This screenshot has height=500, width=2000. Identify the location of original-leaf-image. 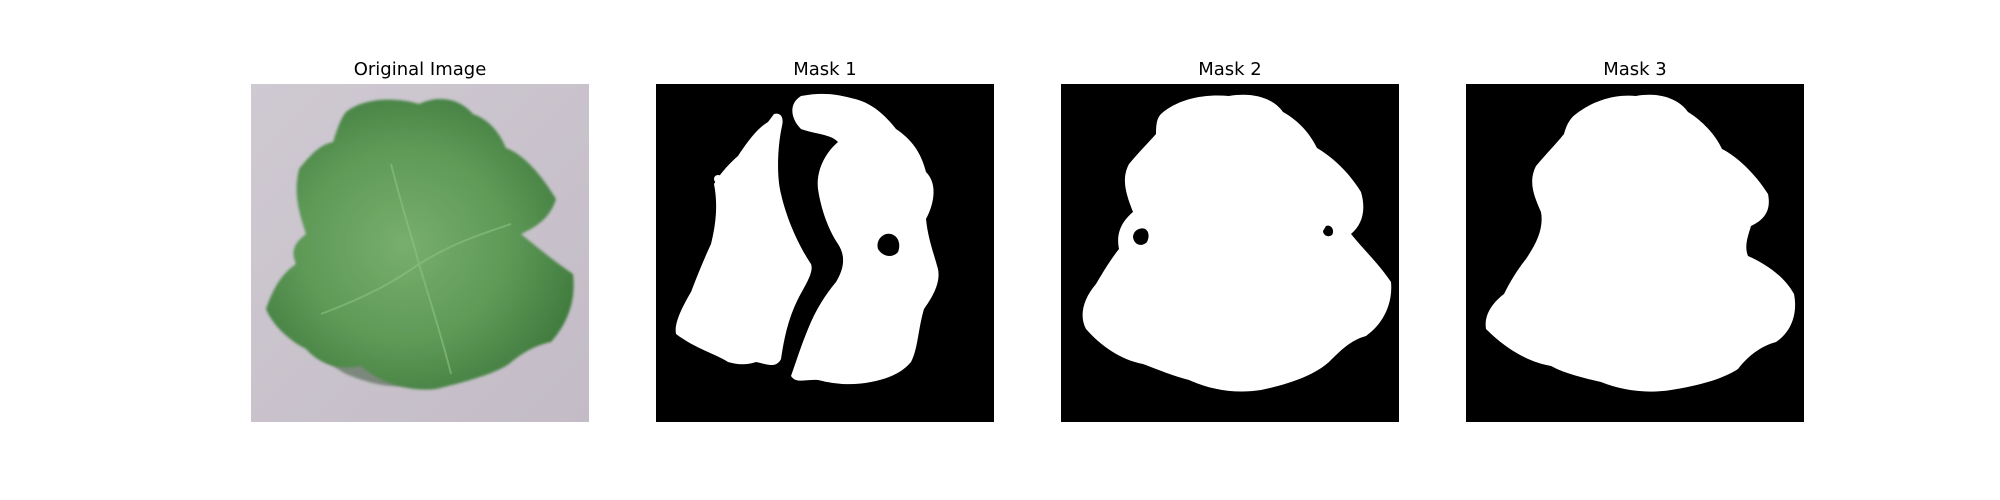
(420, 253).